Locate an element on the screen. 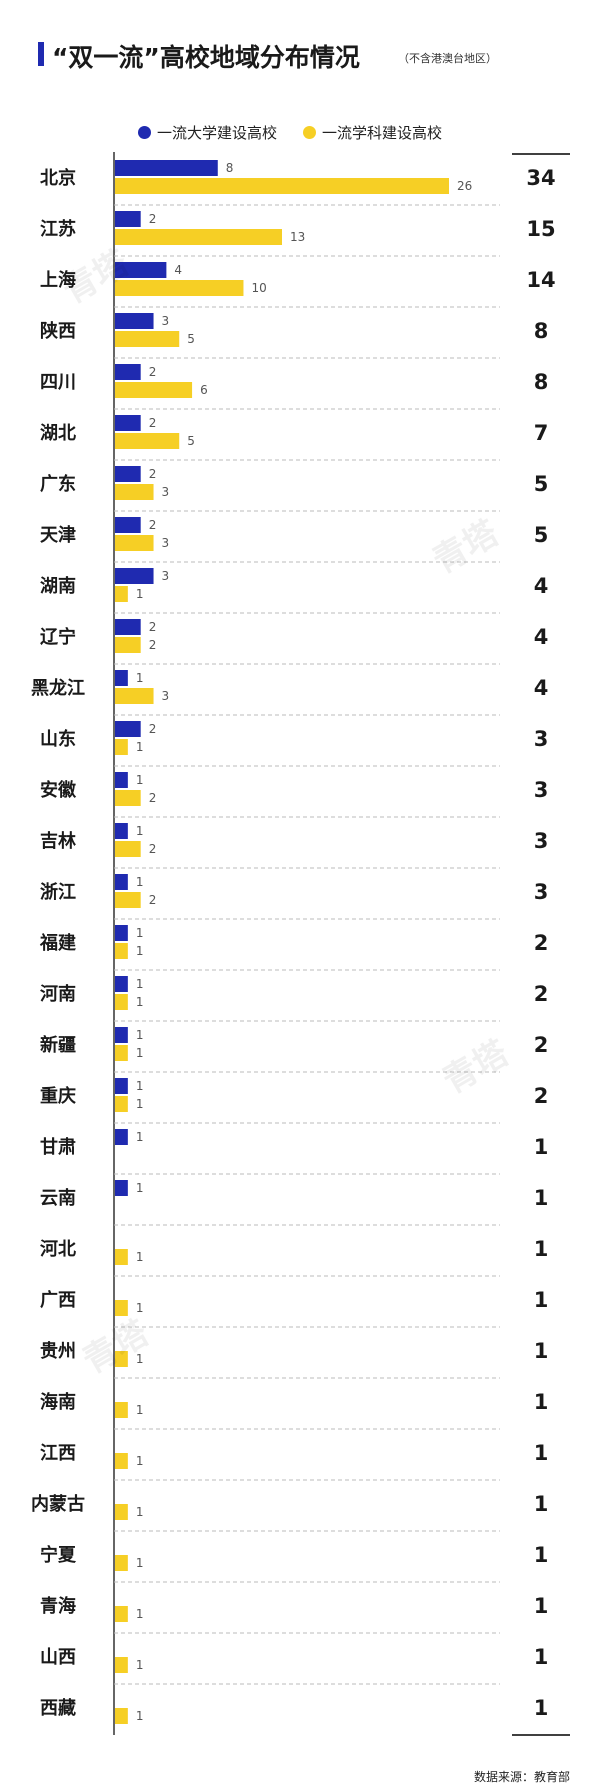 This screenshot has width=600, height=1787. total-value: 14 is located at coordinates (540, 280).